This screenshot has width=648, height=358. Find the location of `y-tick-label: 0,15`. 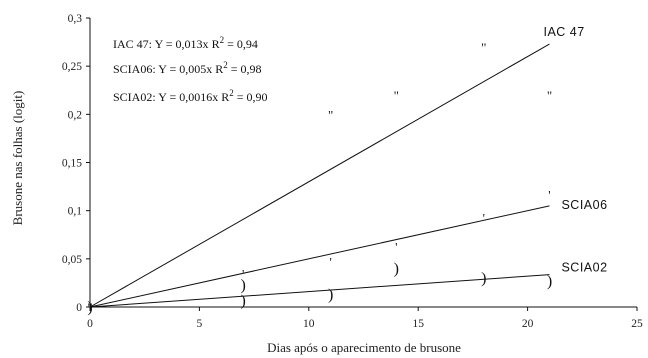

y-tick-label: 0,15 is located at coordinates (72, 164).